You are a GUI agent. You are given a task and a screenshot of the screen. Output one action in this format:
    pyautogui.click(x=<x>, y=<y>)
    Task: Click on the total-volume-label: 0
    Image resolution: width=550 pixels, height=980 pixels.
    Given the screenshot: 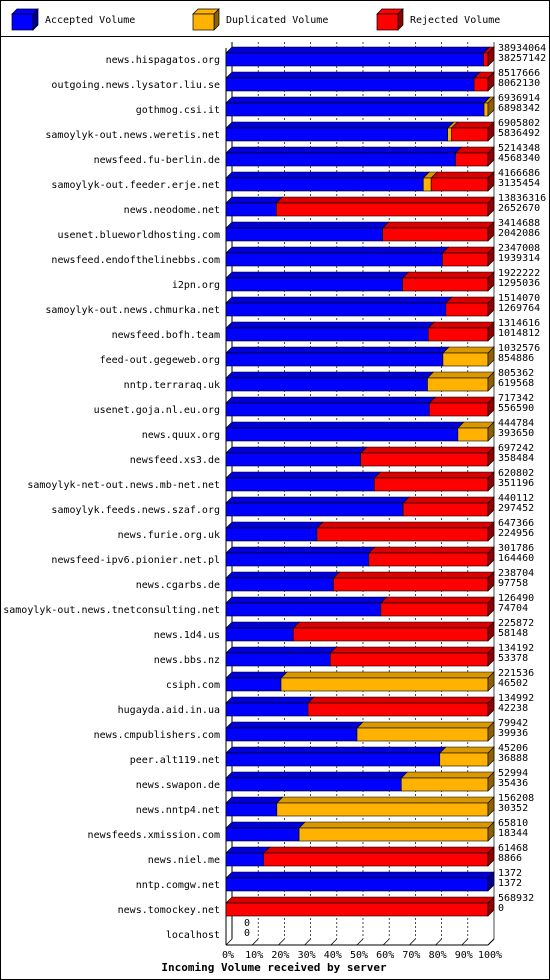 What is the action you would take?
    pyautogui.click(x=247, y=923)
    